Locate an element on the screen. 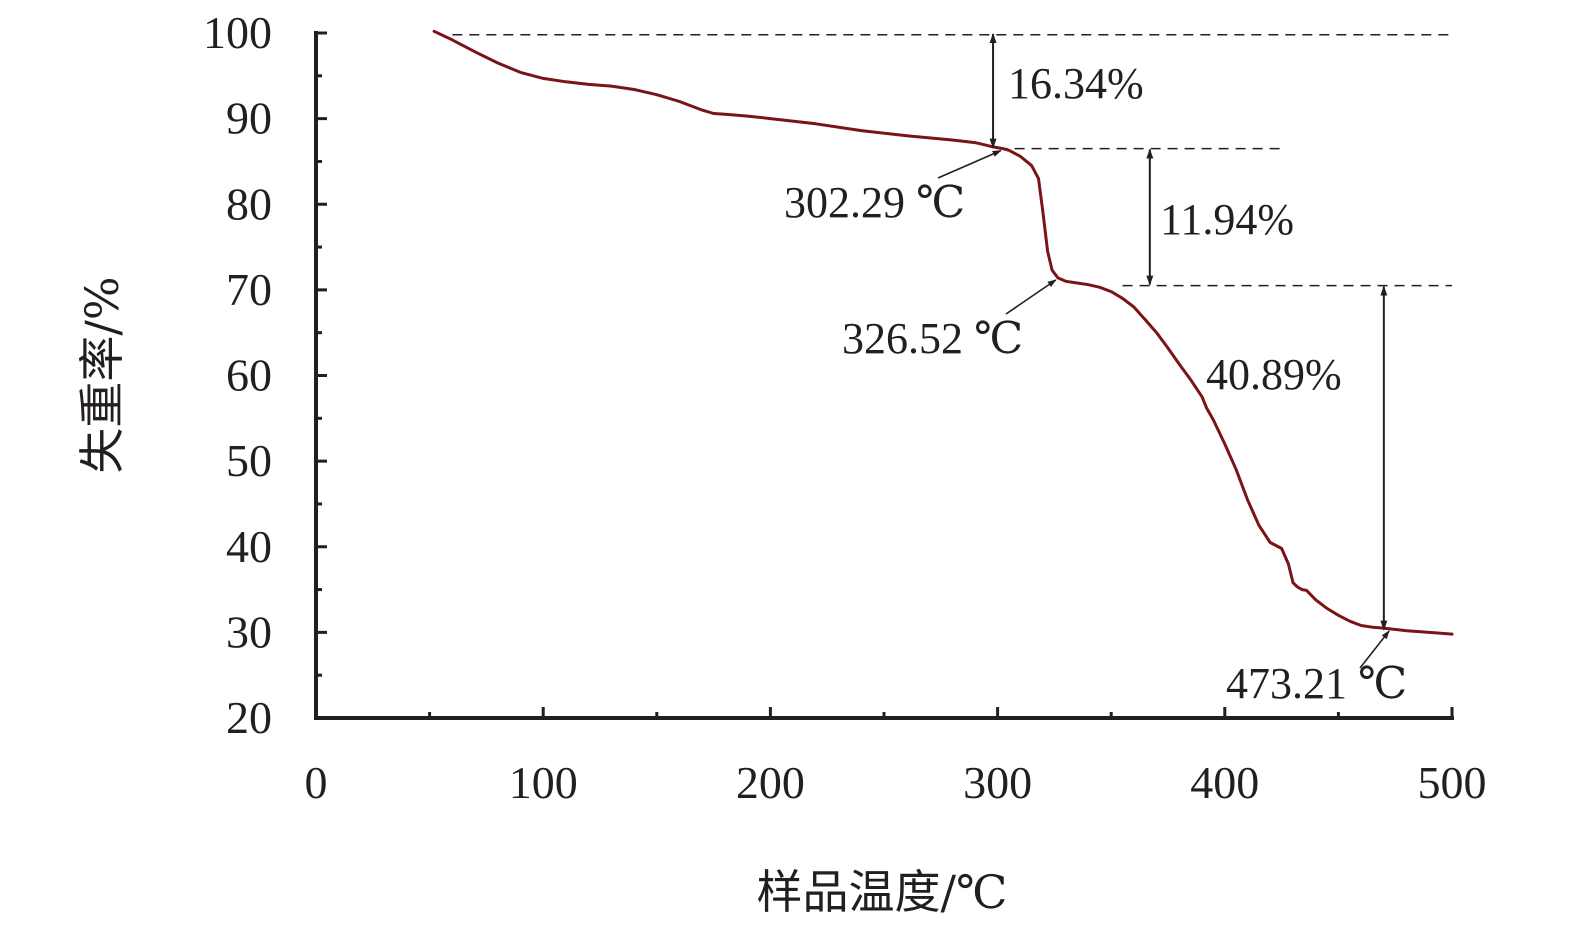  y-axis-label: 失重率/% is located at coordinates (102, 374).